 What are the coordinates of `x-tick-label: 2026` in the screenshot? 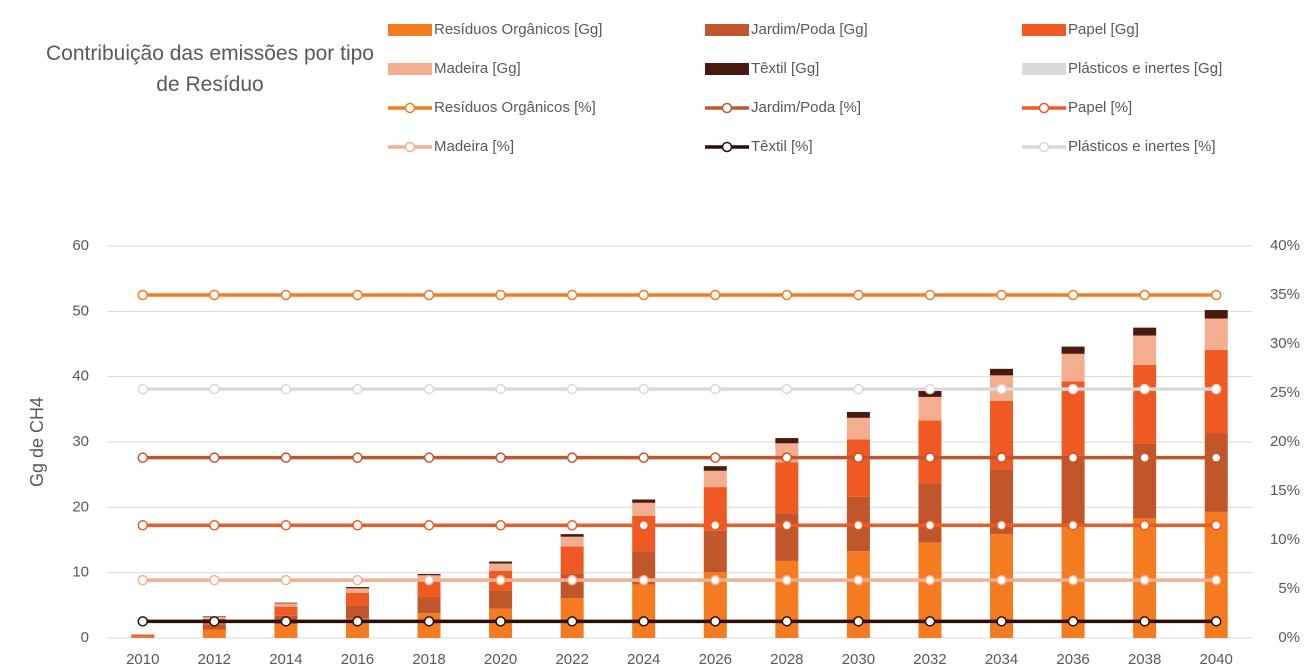 It's located at (715, 659).